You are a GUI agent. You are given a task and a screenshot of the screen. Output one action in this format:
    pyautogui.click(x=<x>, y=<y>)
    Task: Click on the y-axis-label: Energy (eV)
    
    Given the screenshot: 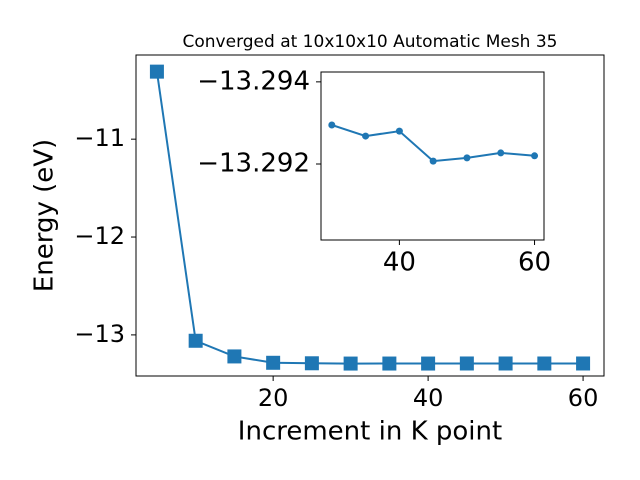 What is the action you would take?
    pyautogui.click(x=45, y=215)
    